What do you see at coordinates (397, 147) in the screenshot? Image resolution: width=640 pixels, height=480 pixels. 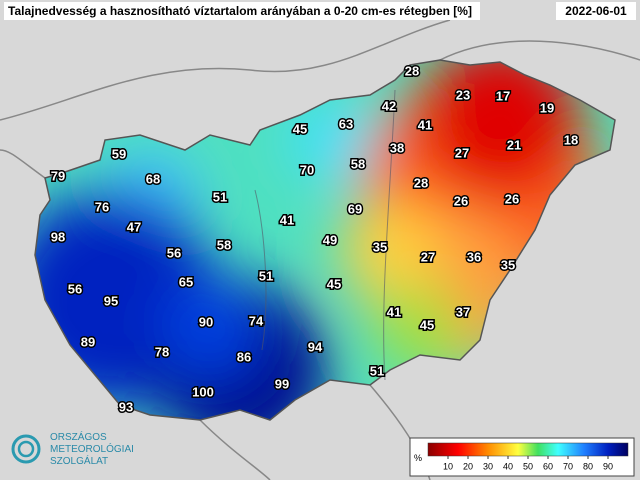 I see `station-value: 38` at bounding box center [397, 147].